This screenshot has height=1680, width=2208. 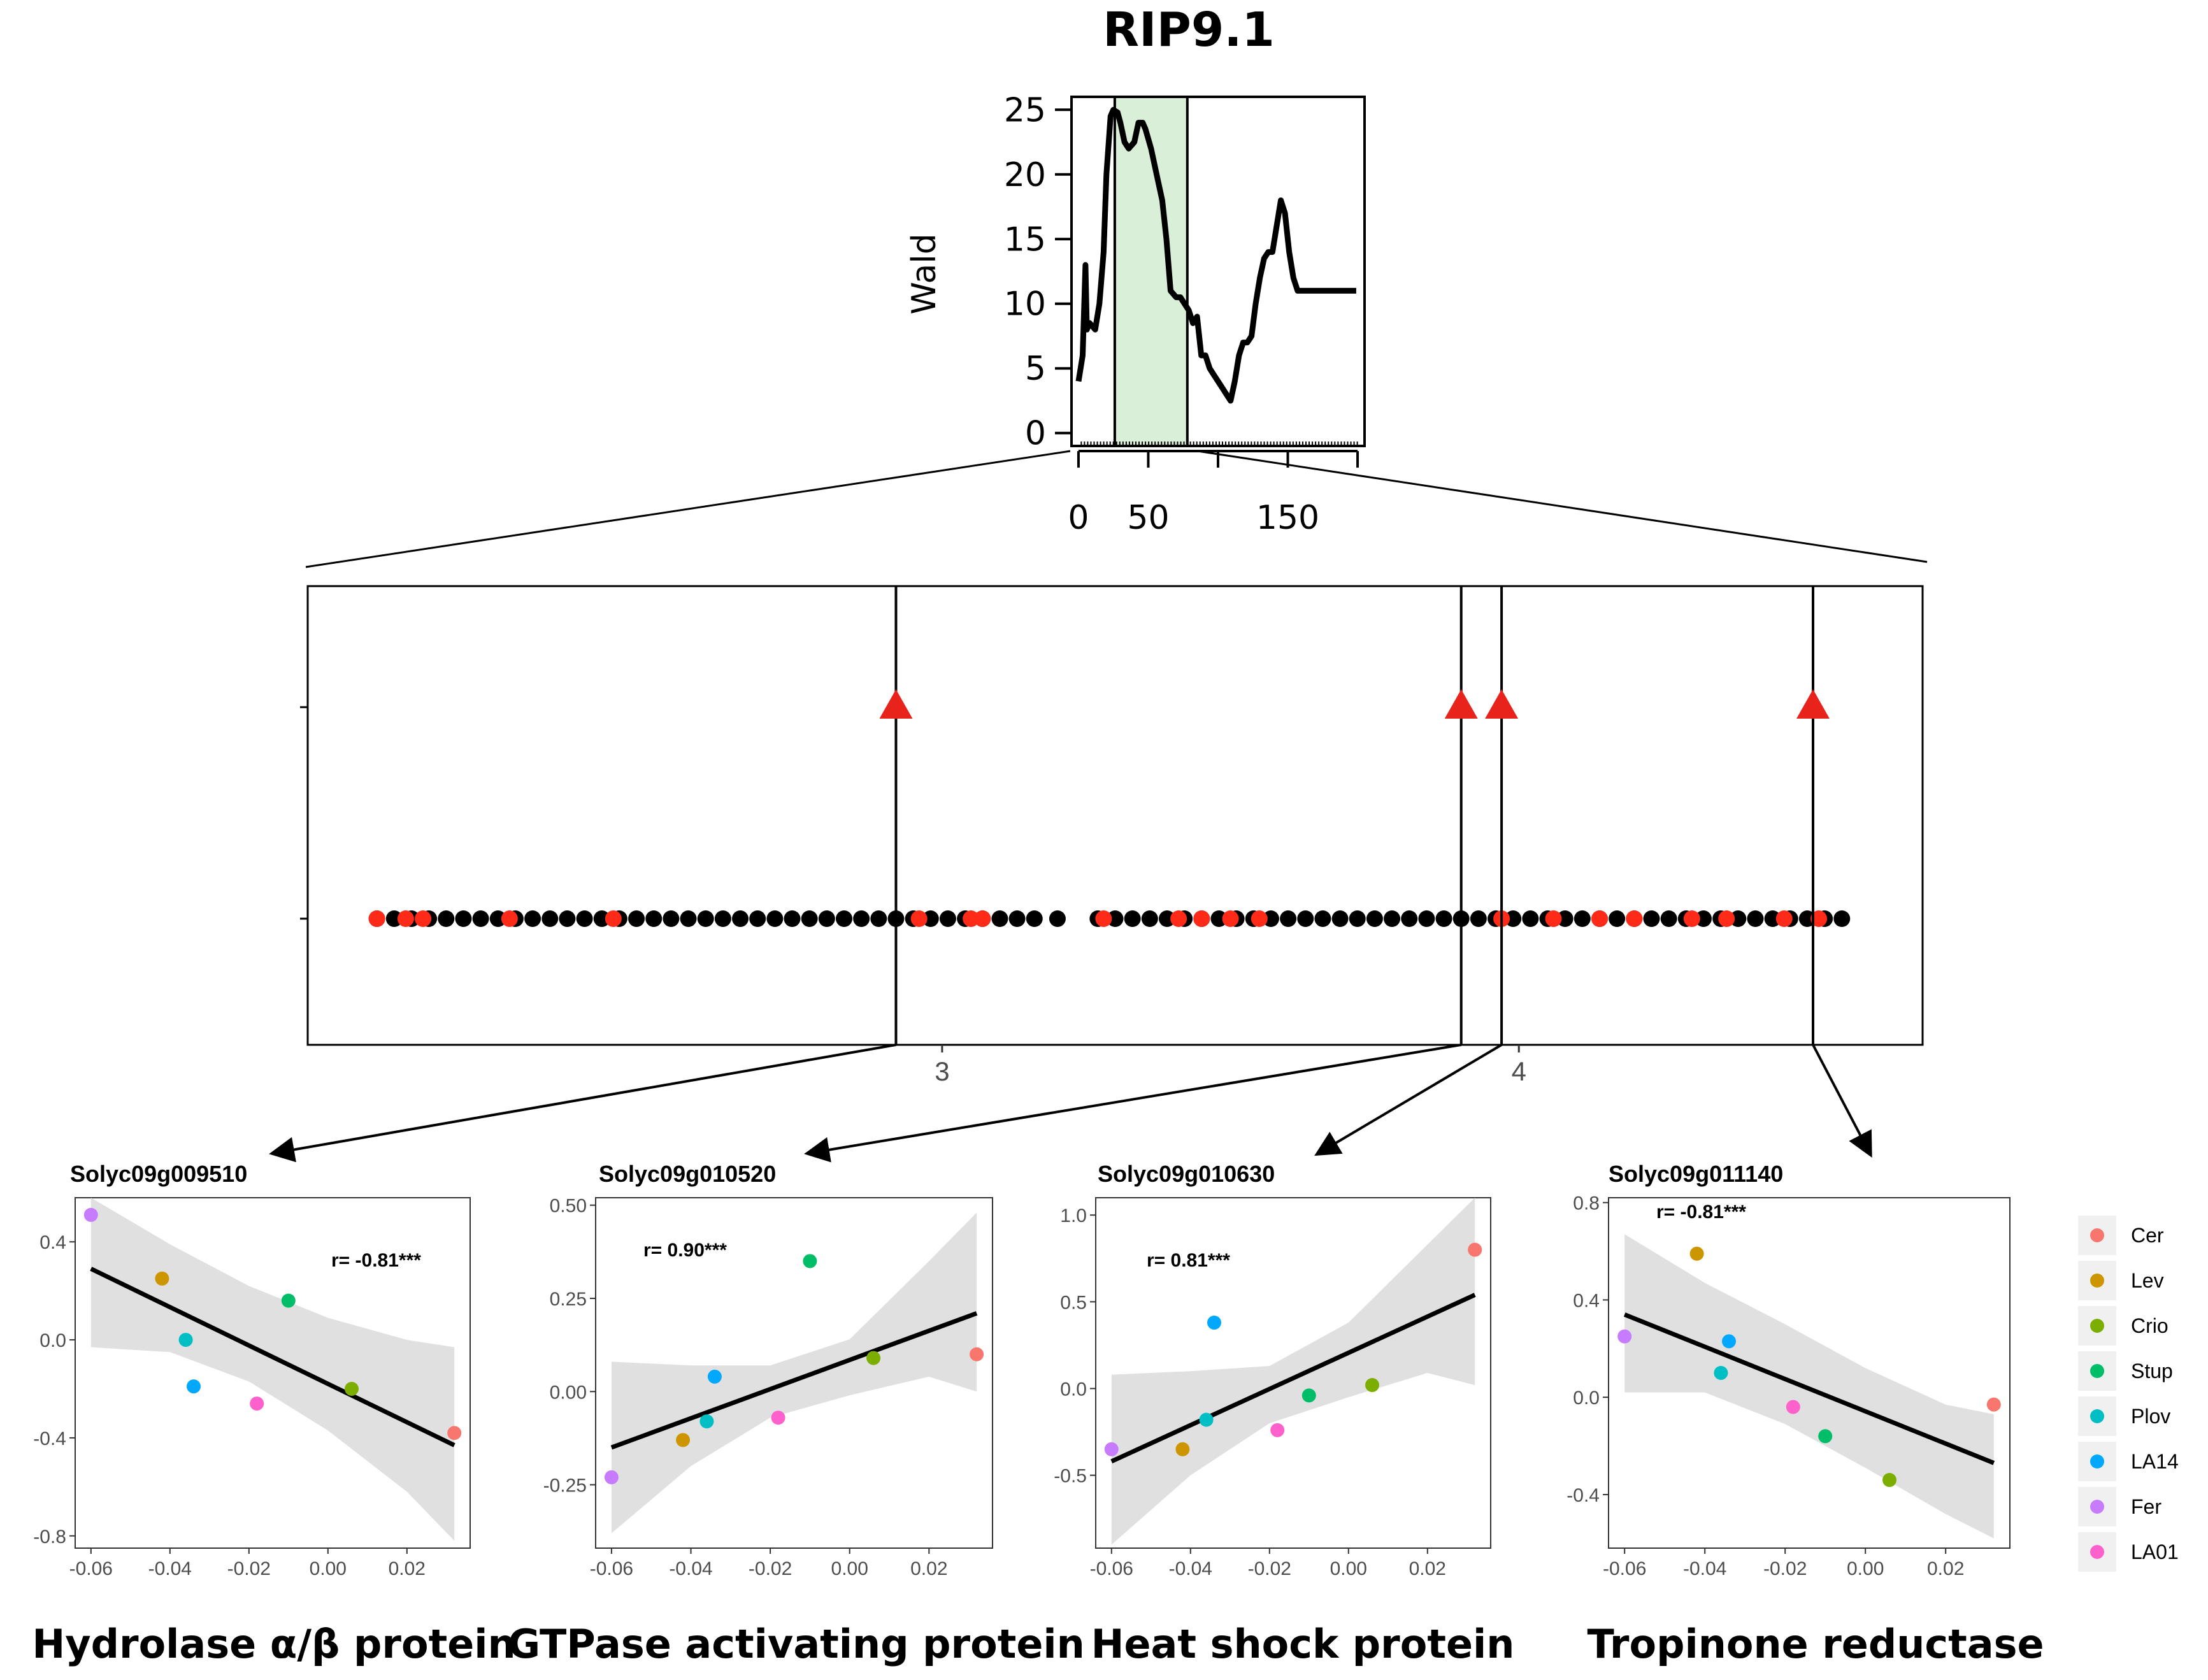 What do you see at coordinates (2134, 1391) in the screenshot?
I see `legend: Cer Lev Crio Stup Plov LA14 Fer LA01` at bounding box center [2134, 1391].